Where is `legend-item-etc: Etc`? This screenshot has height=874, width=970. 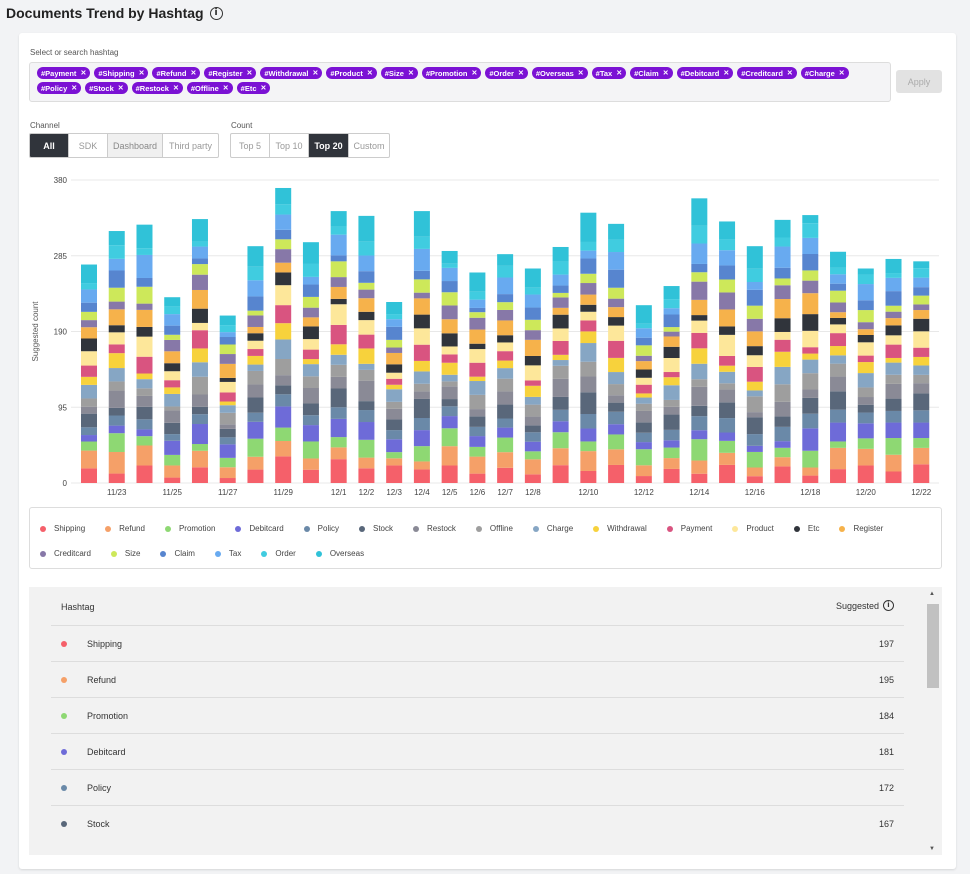
legend-item-etc: Etc is located at coordinates (806, 528).